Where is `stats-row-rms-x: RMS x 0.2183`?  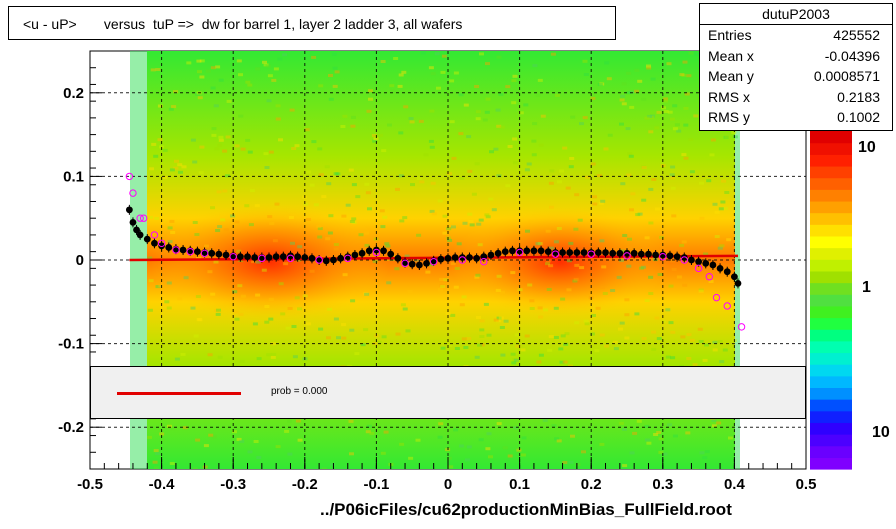 stats-row-rms-x: RMS x 0.2183 is located at coordinates (796, 97).